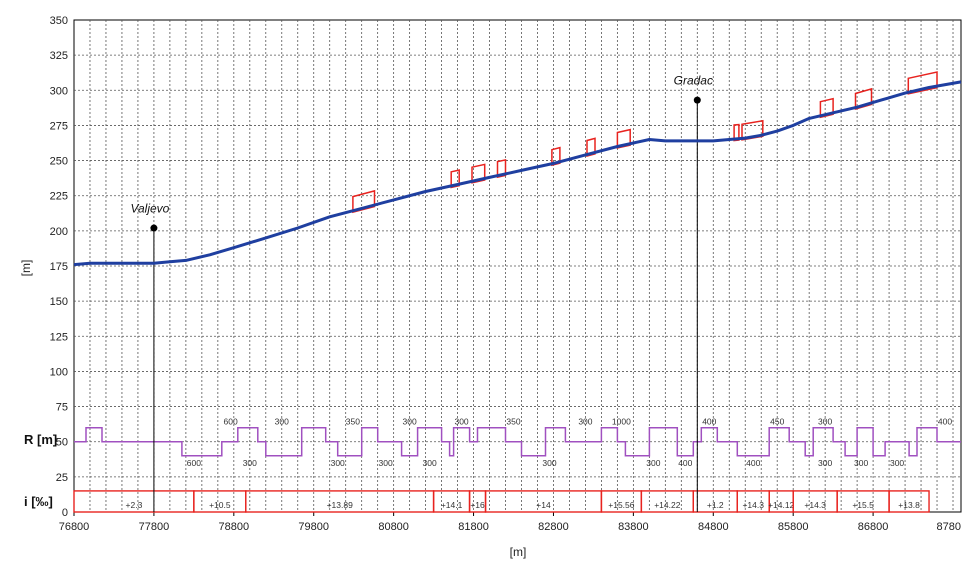 Image resolution: width=962 pixels, height=566 pixels. I want to click on curvature-radius-label: 1000, so click(621, 422).